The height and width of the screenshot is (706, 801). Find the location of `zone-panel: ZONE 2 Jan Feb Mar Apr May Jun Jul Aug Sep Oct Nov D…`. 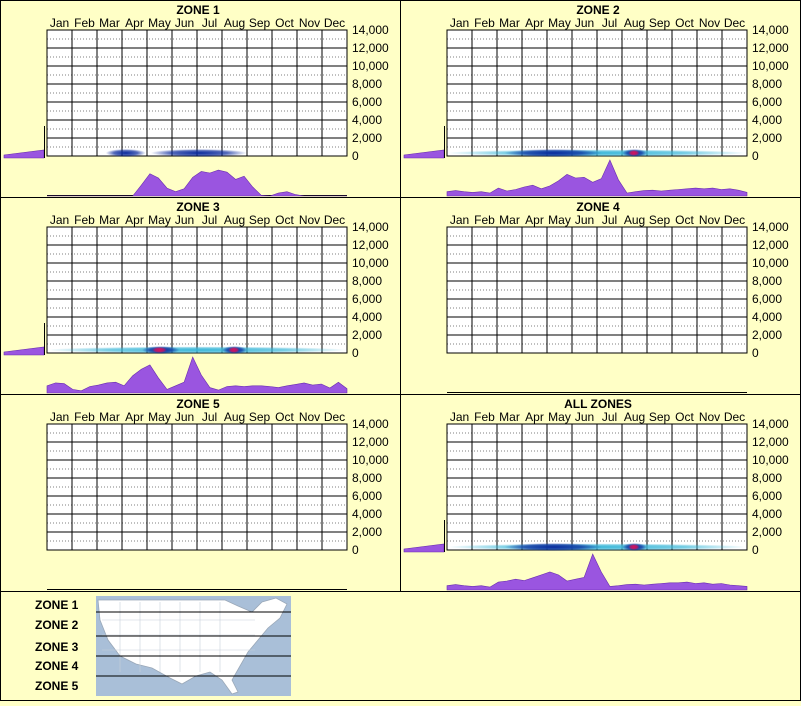

zone-panel: ZONE 2 Jan Feb Mar Apr May Jun Jul Aug Sep Oct Nov D… is located at coordinates (596, 100).